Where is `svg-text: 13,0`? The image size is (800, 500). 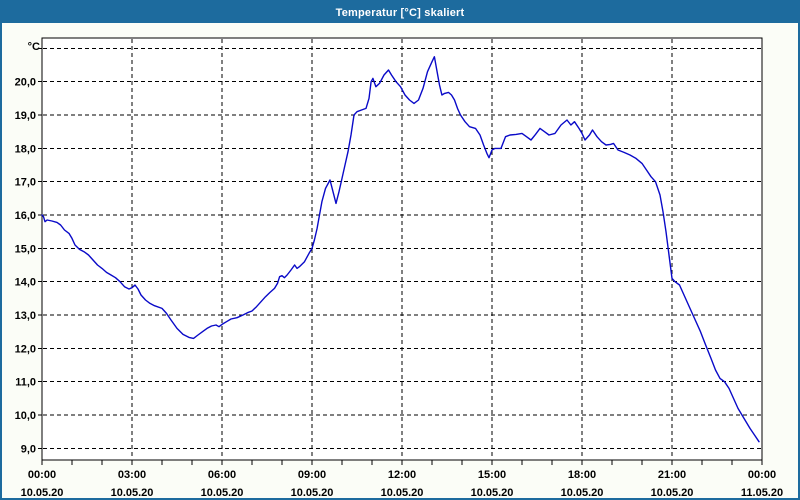
svg-text: 13,0 is located at coordinates (25, 316).